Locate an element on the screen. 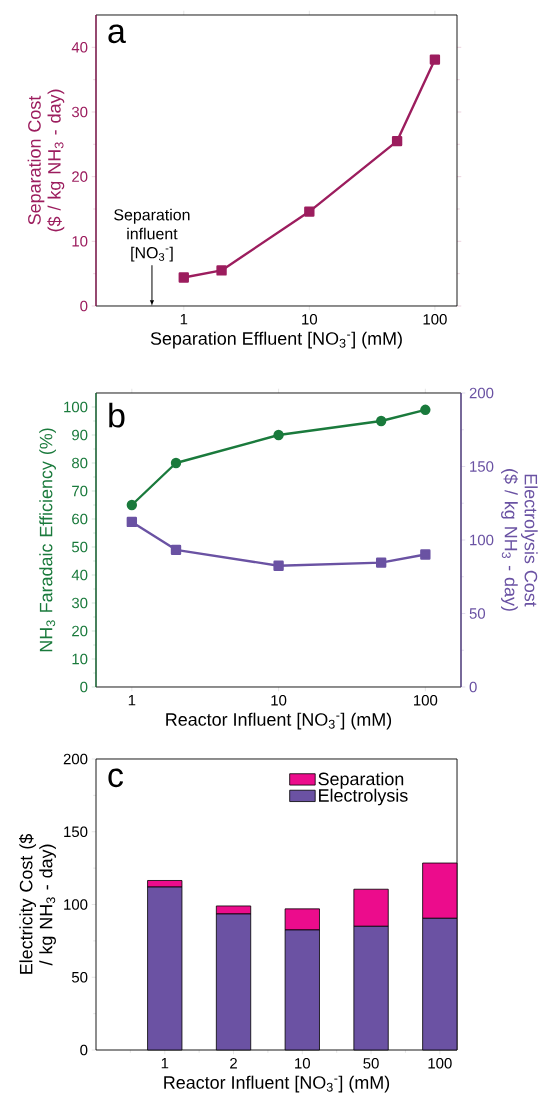 This screenshot has height=1099, width=548. y2-tick-label: 0 is located at coordinates (473, 687).